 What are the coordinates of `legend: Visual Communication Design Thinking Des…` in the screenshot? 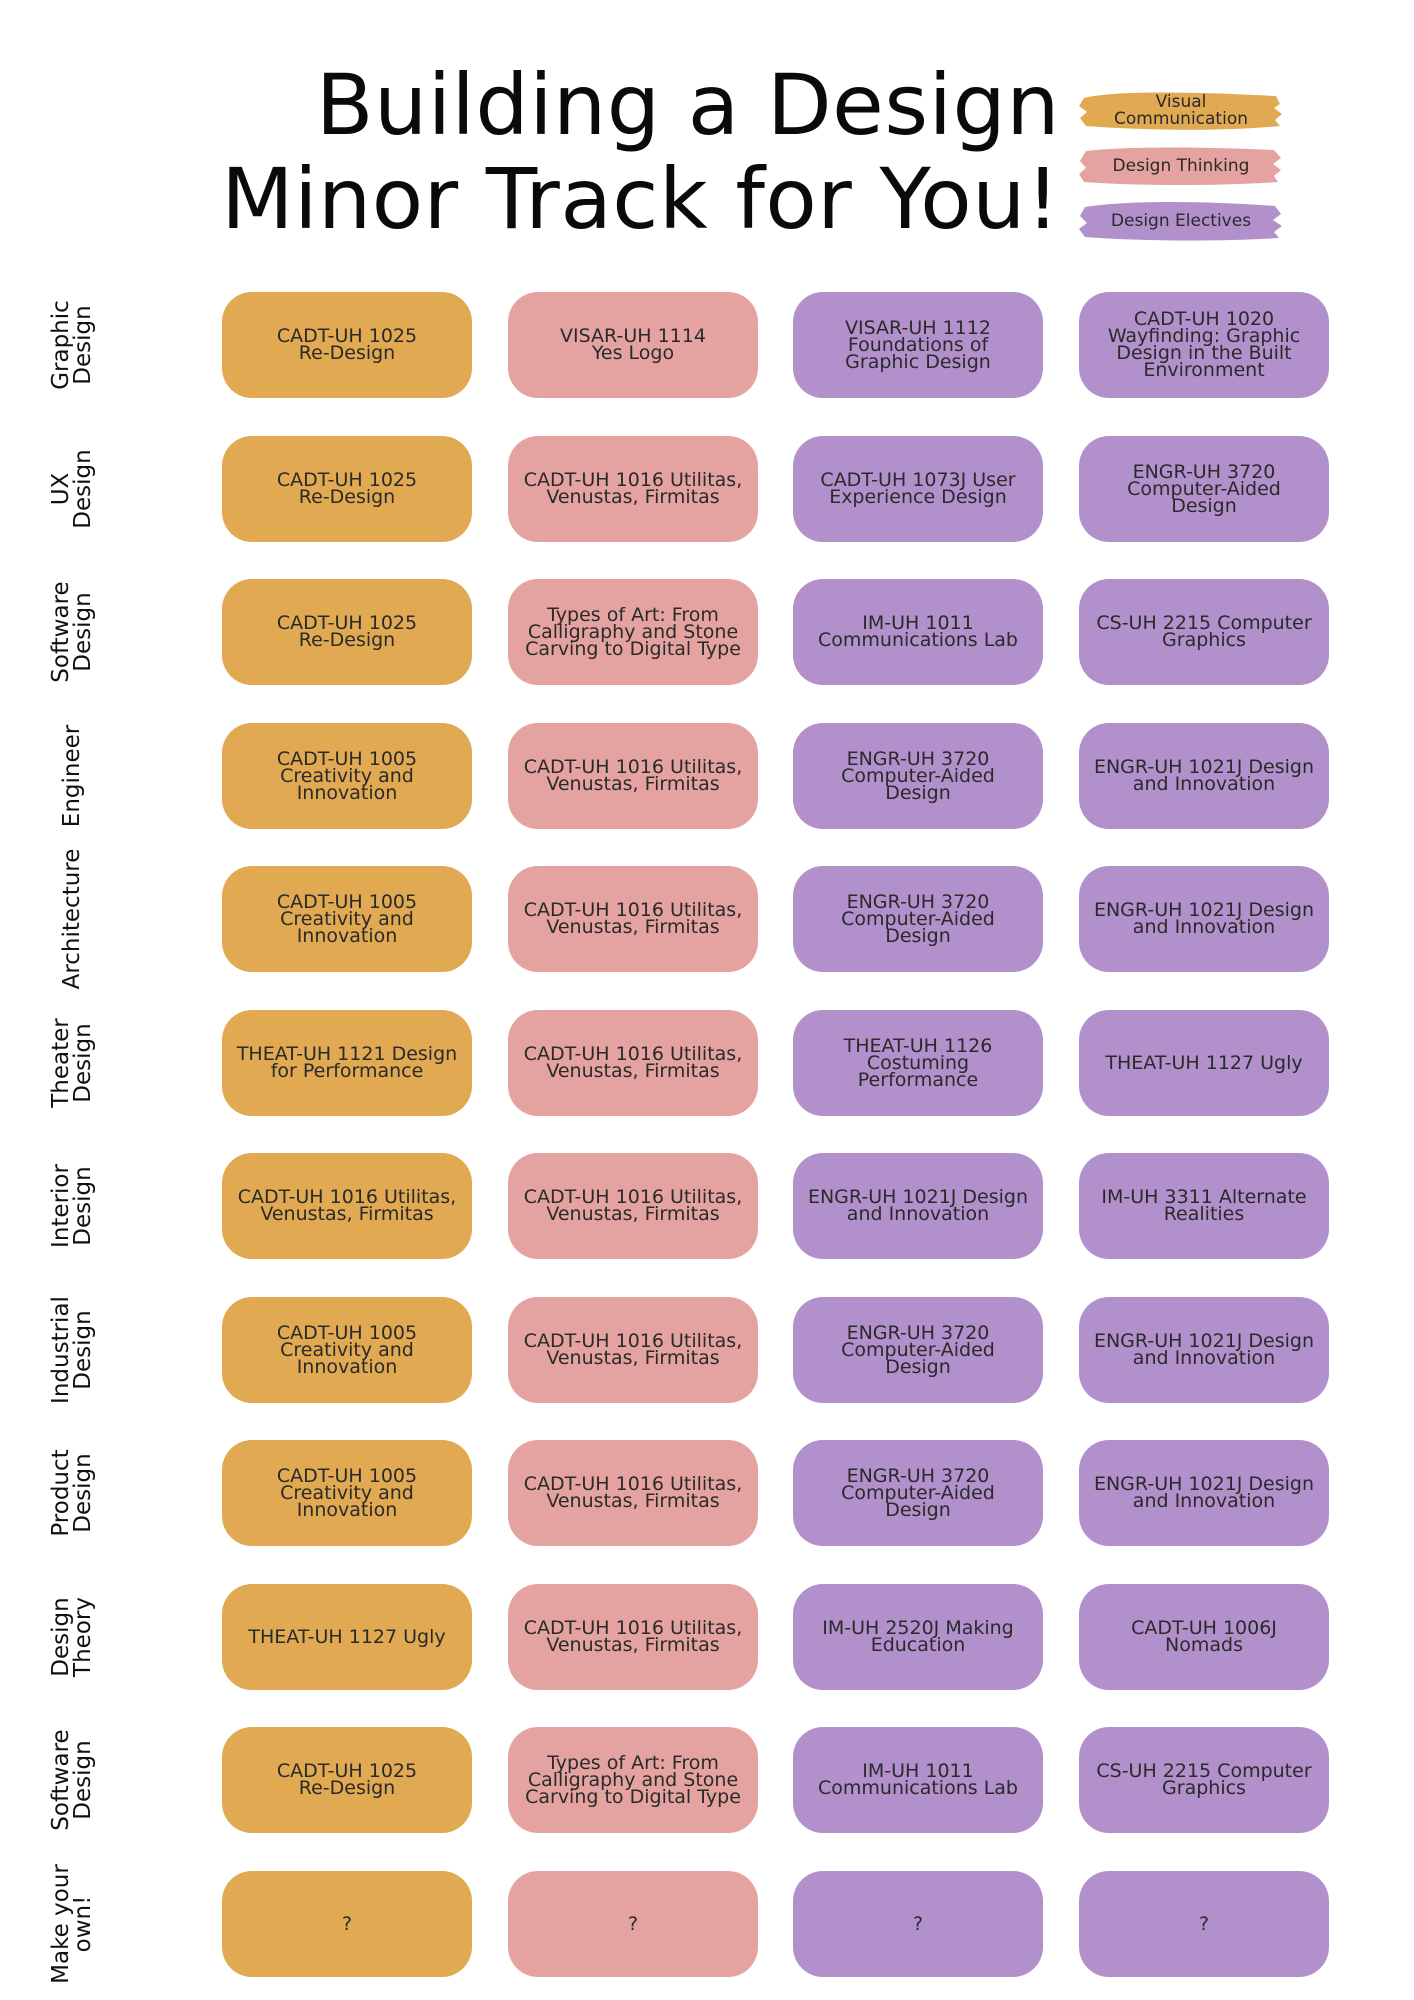 It's located at (1181, 168).